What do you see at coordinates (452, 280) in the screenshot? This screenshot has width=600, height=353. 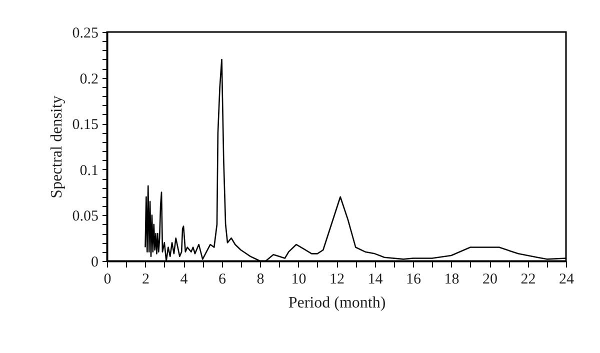 I see `x-tick-label: 18` at bounding box center [452, 280].